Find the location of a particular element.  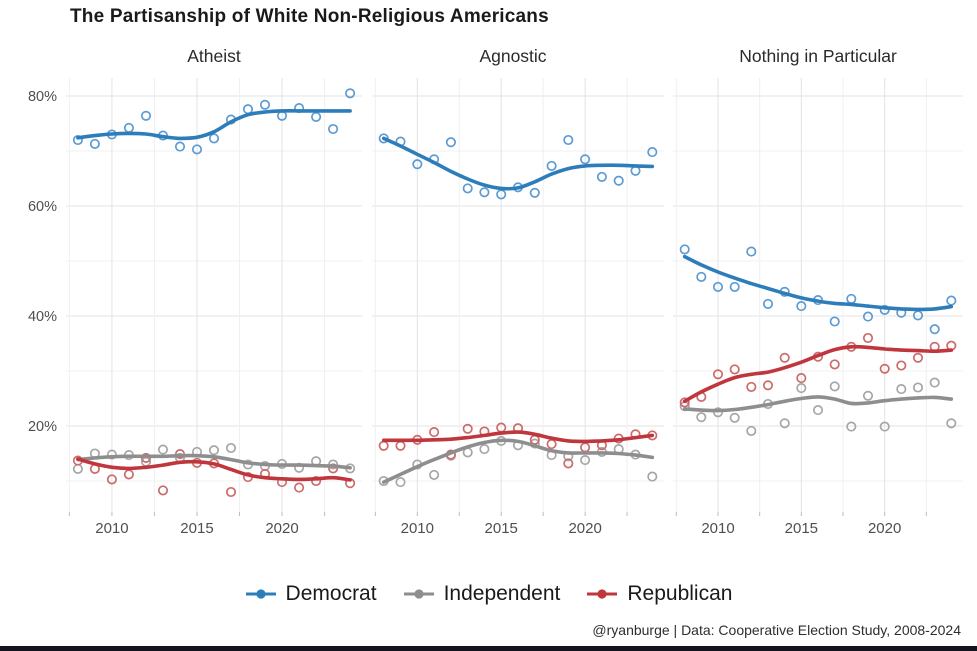

democrat-line-dot-icon is located at coordinates (260, 594).